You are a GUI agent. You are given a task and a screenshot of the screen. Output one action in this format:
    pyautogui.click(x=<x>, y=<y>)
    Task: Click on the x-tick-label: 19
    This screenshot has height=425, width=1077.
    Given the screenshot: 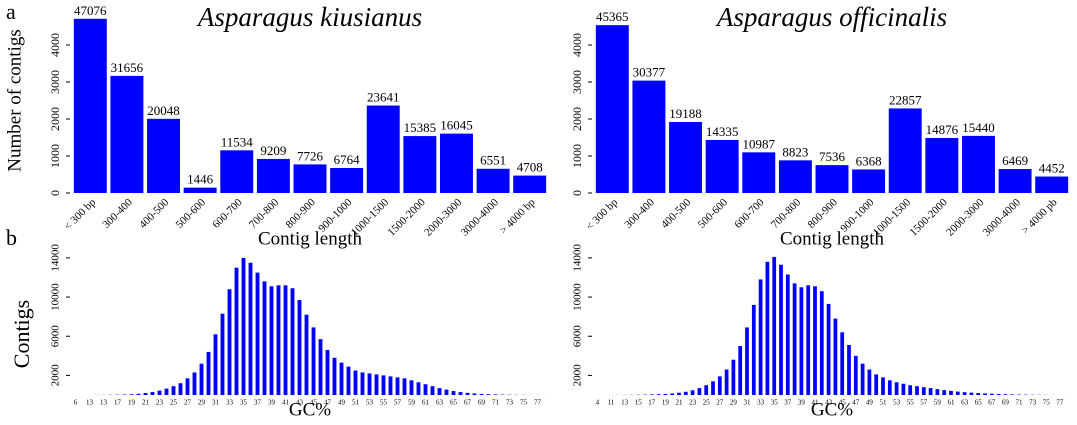 What is the action you would take?
    pyautogui.click(x=132, y=403)
    